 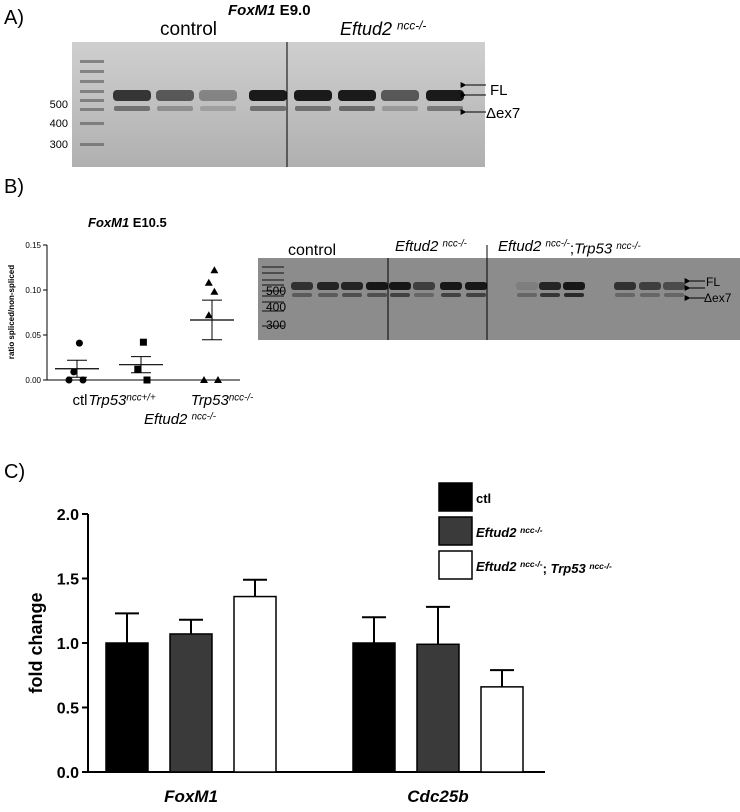 I want to click on text-part: control, so click(x=188, y=29).